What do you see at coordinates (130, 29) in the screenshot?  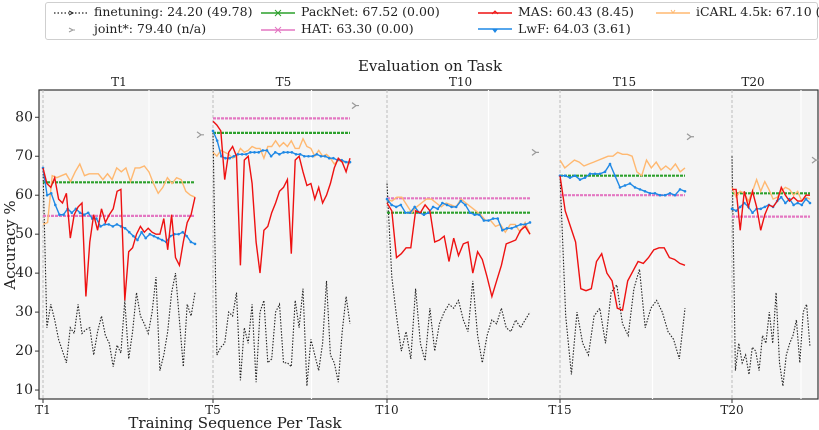 I see `legend-item-joint: joint*: 79.40 (n/a)` at bounding box center [130, 29].